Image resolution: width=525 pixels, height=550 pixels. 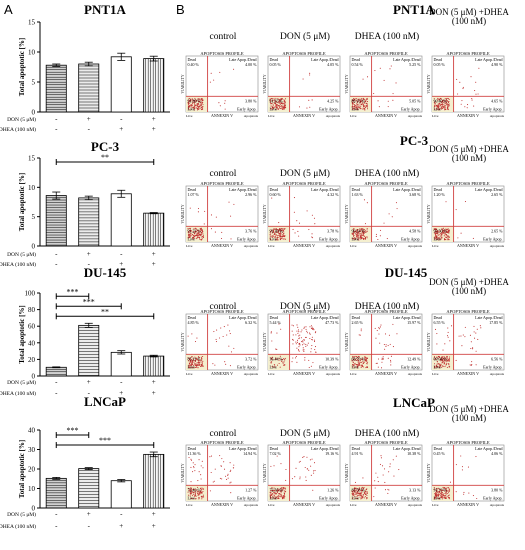 I want to click on flow-x-axis-label: ANNEXIN V, so click(x=304, y=115).